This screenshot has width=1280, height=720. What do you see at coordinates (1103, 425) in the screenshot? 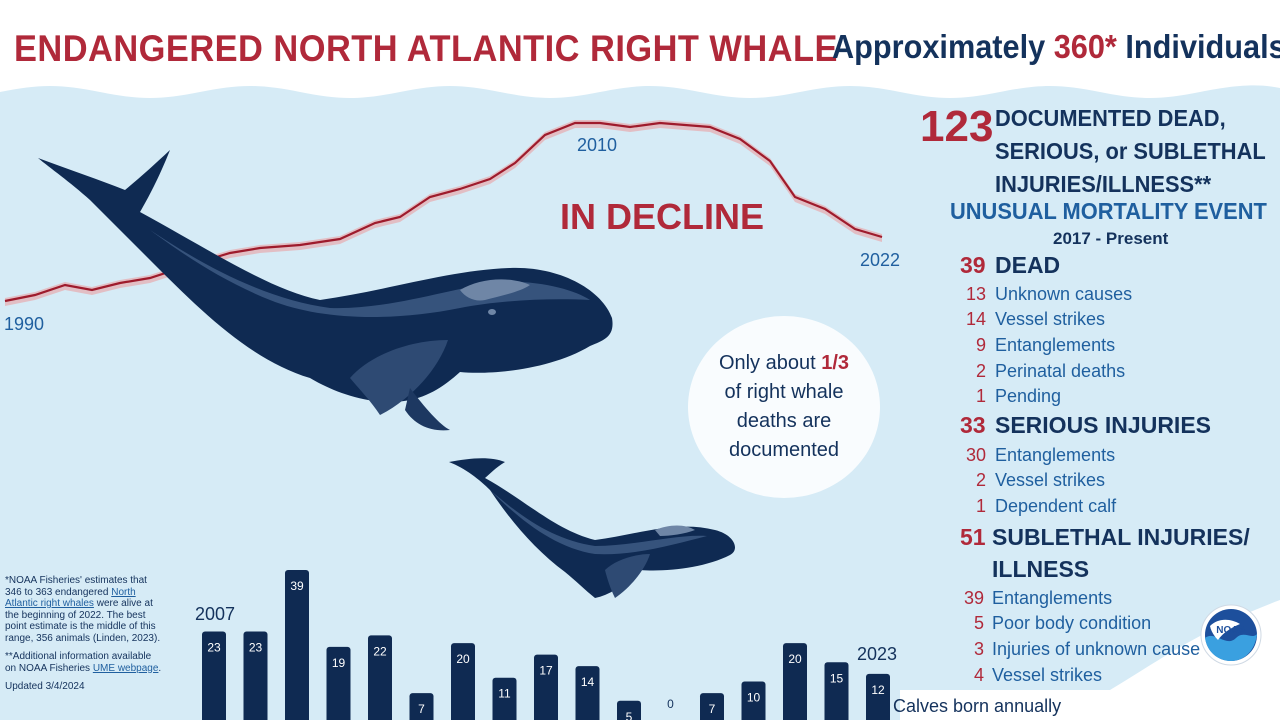
I see `serious-title: SERIOUS INJURIES` at bounding box center [1103, 425].